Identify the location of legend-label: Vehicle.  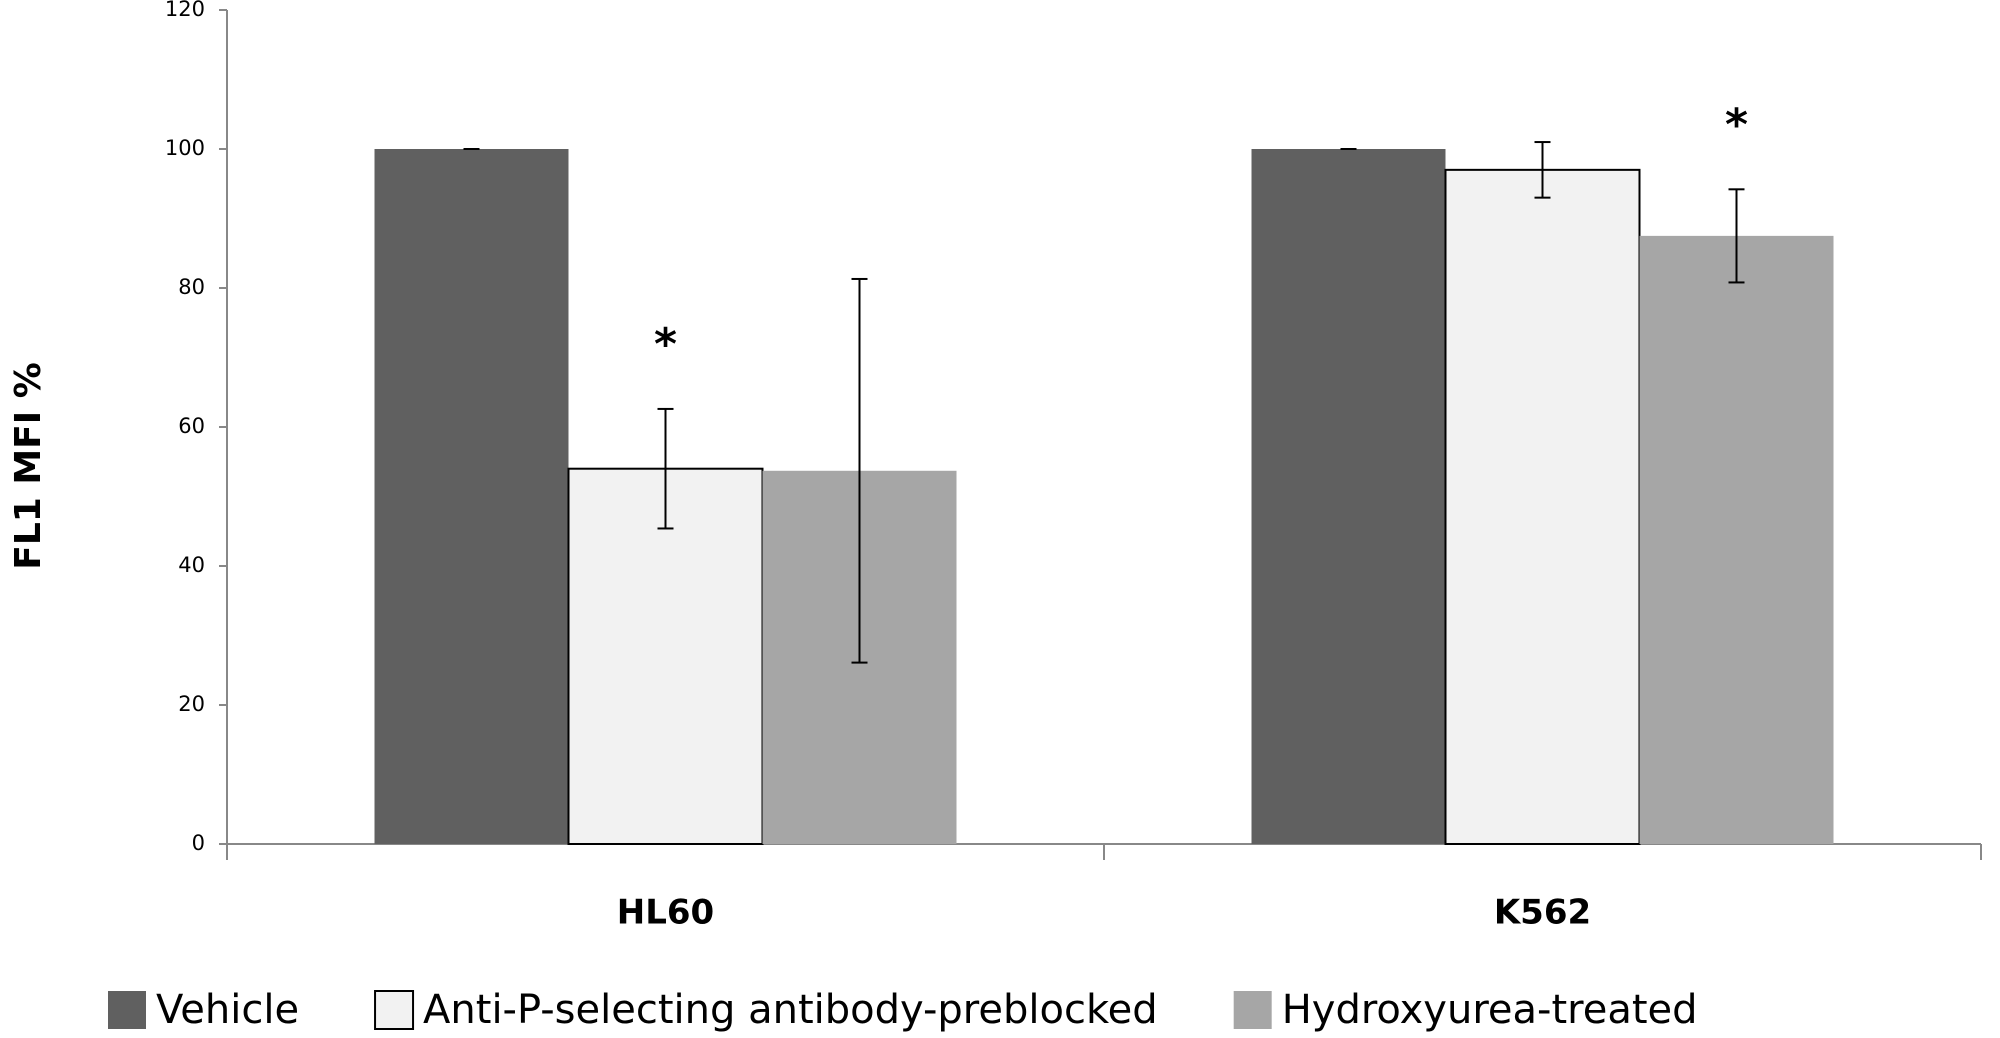
(227, 1010).